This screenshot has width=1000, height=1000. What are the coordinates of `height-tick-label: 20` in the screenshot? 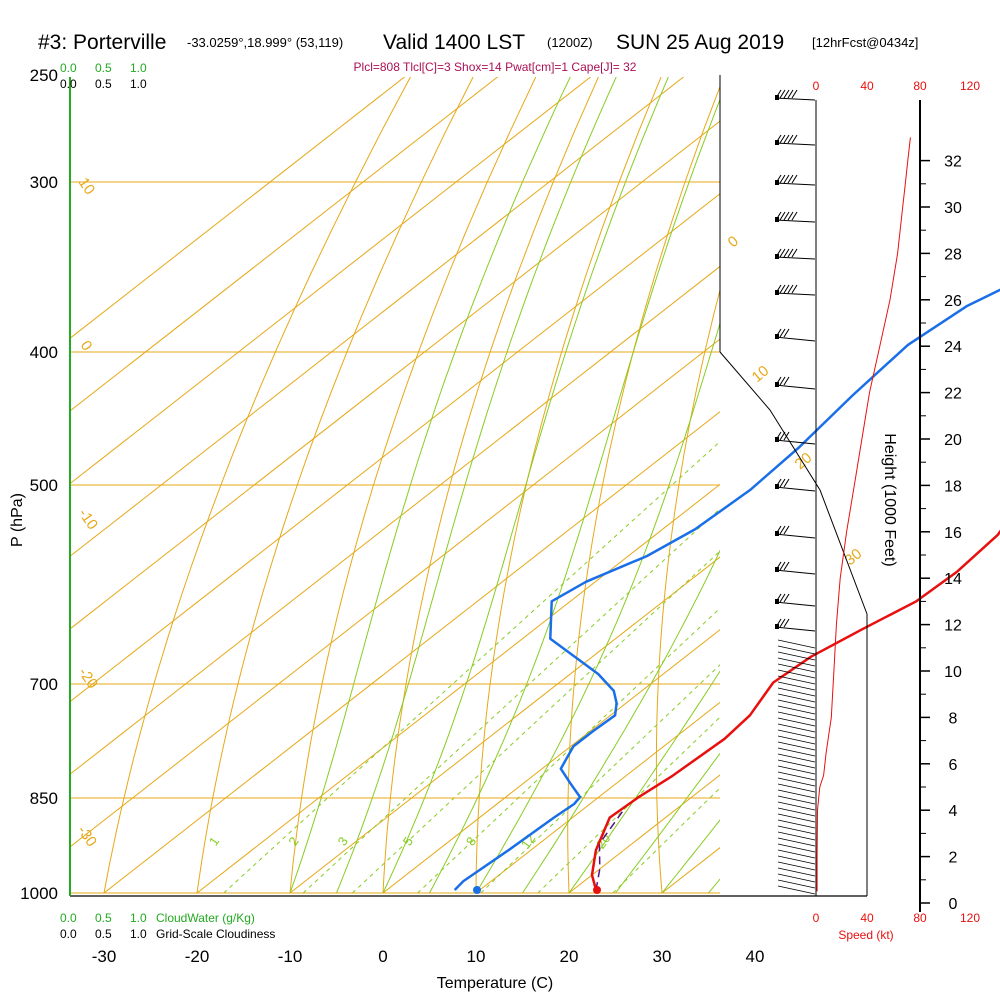 It's located at (953, 440).